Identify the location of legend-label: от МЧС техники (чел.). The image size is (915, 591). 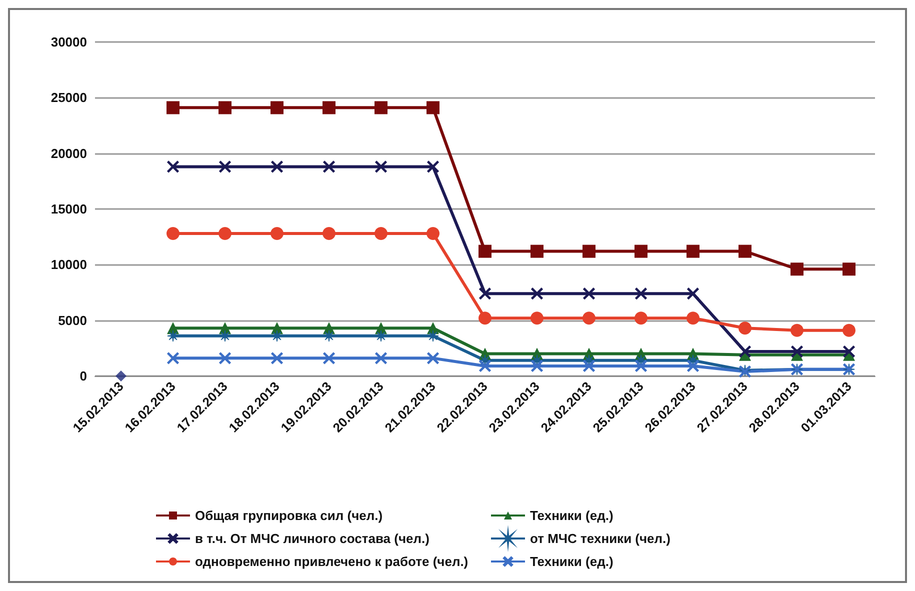
(600, 538).